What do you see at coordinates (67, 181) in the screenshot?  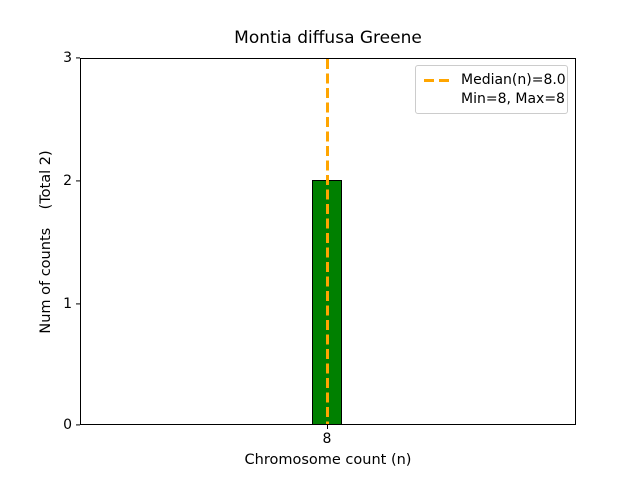 I see `y-tick-label-2: 2` at bounding box center [67, 181].